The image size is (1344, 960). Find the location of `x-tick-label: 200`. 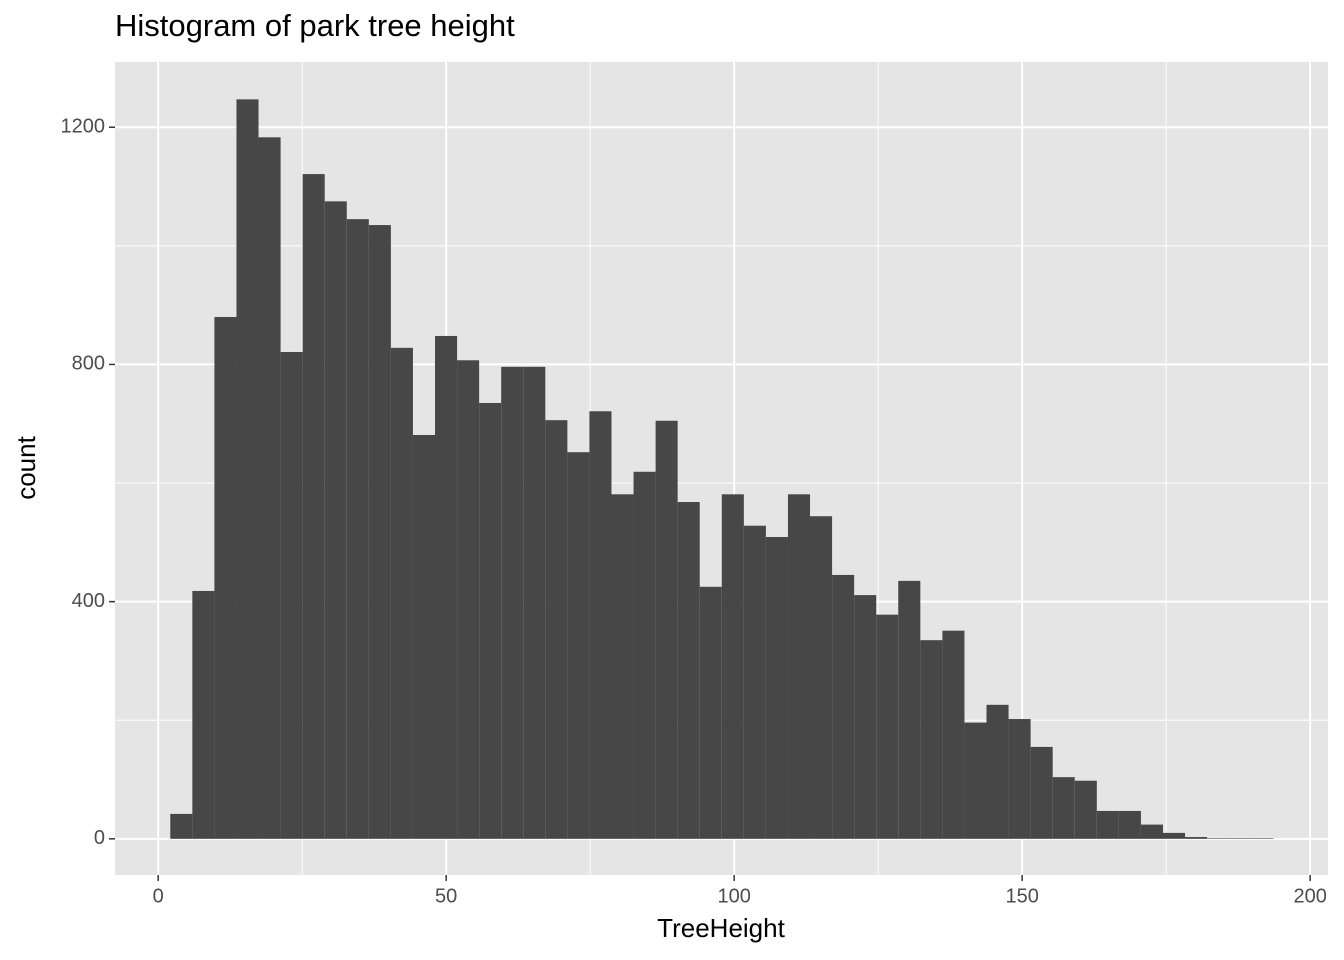

x-tick-label: 200 is located at coordinates (1309, 896).